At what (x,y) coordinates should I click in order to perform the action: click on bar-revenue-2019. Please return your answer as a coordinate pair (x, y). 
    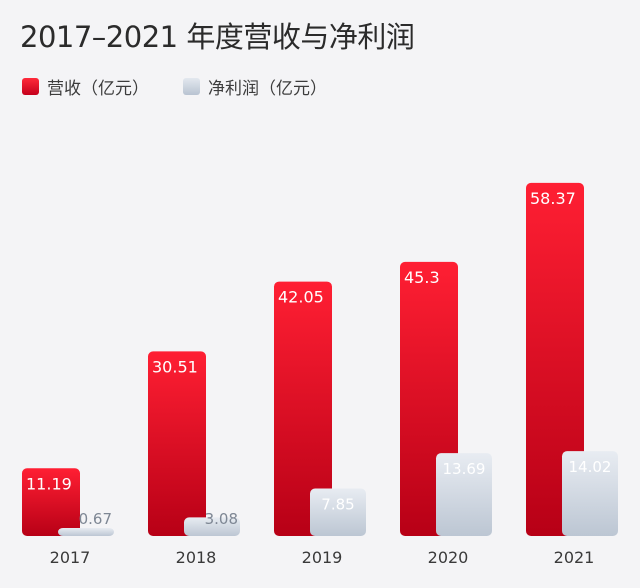
    Looking at the image, I should click on (303, 408).